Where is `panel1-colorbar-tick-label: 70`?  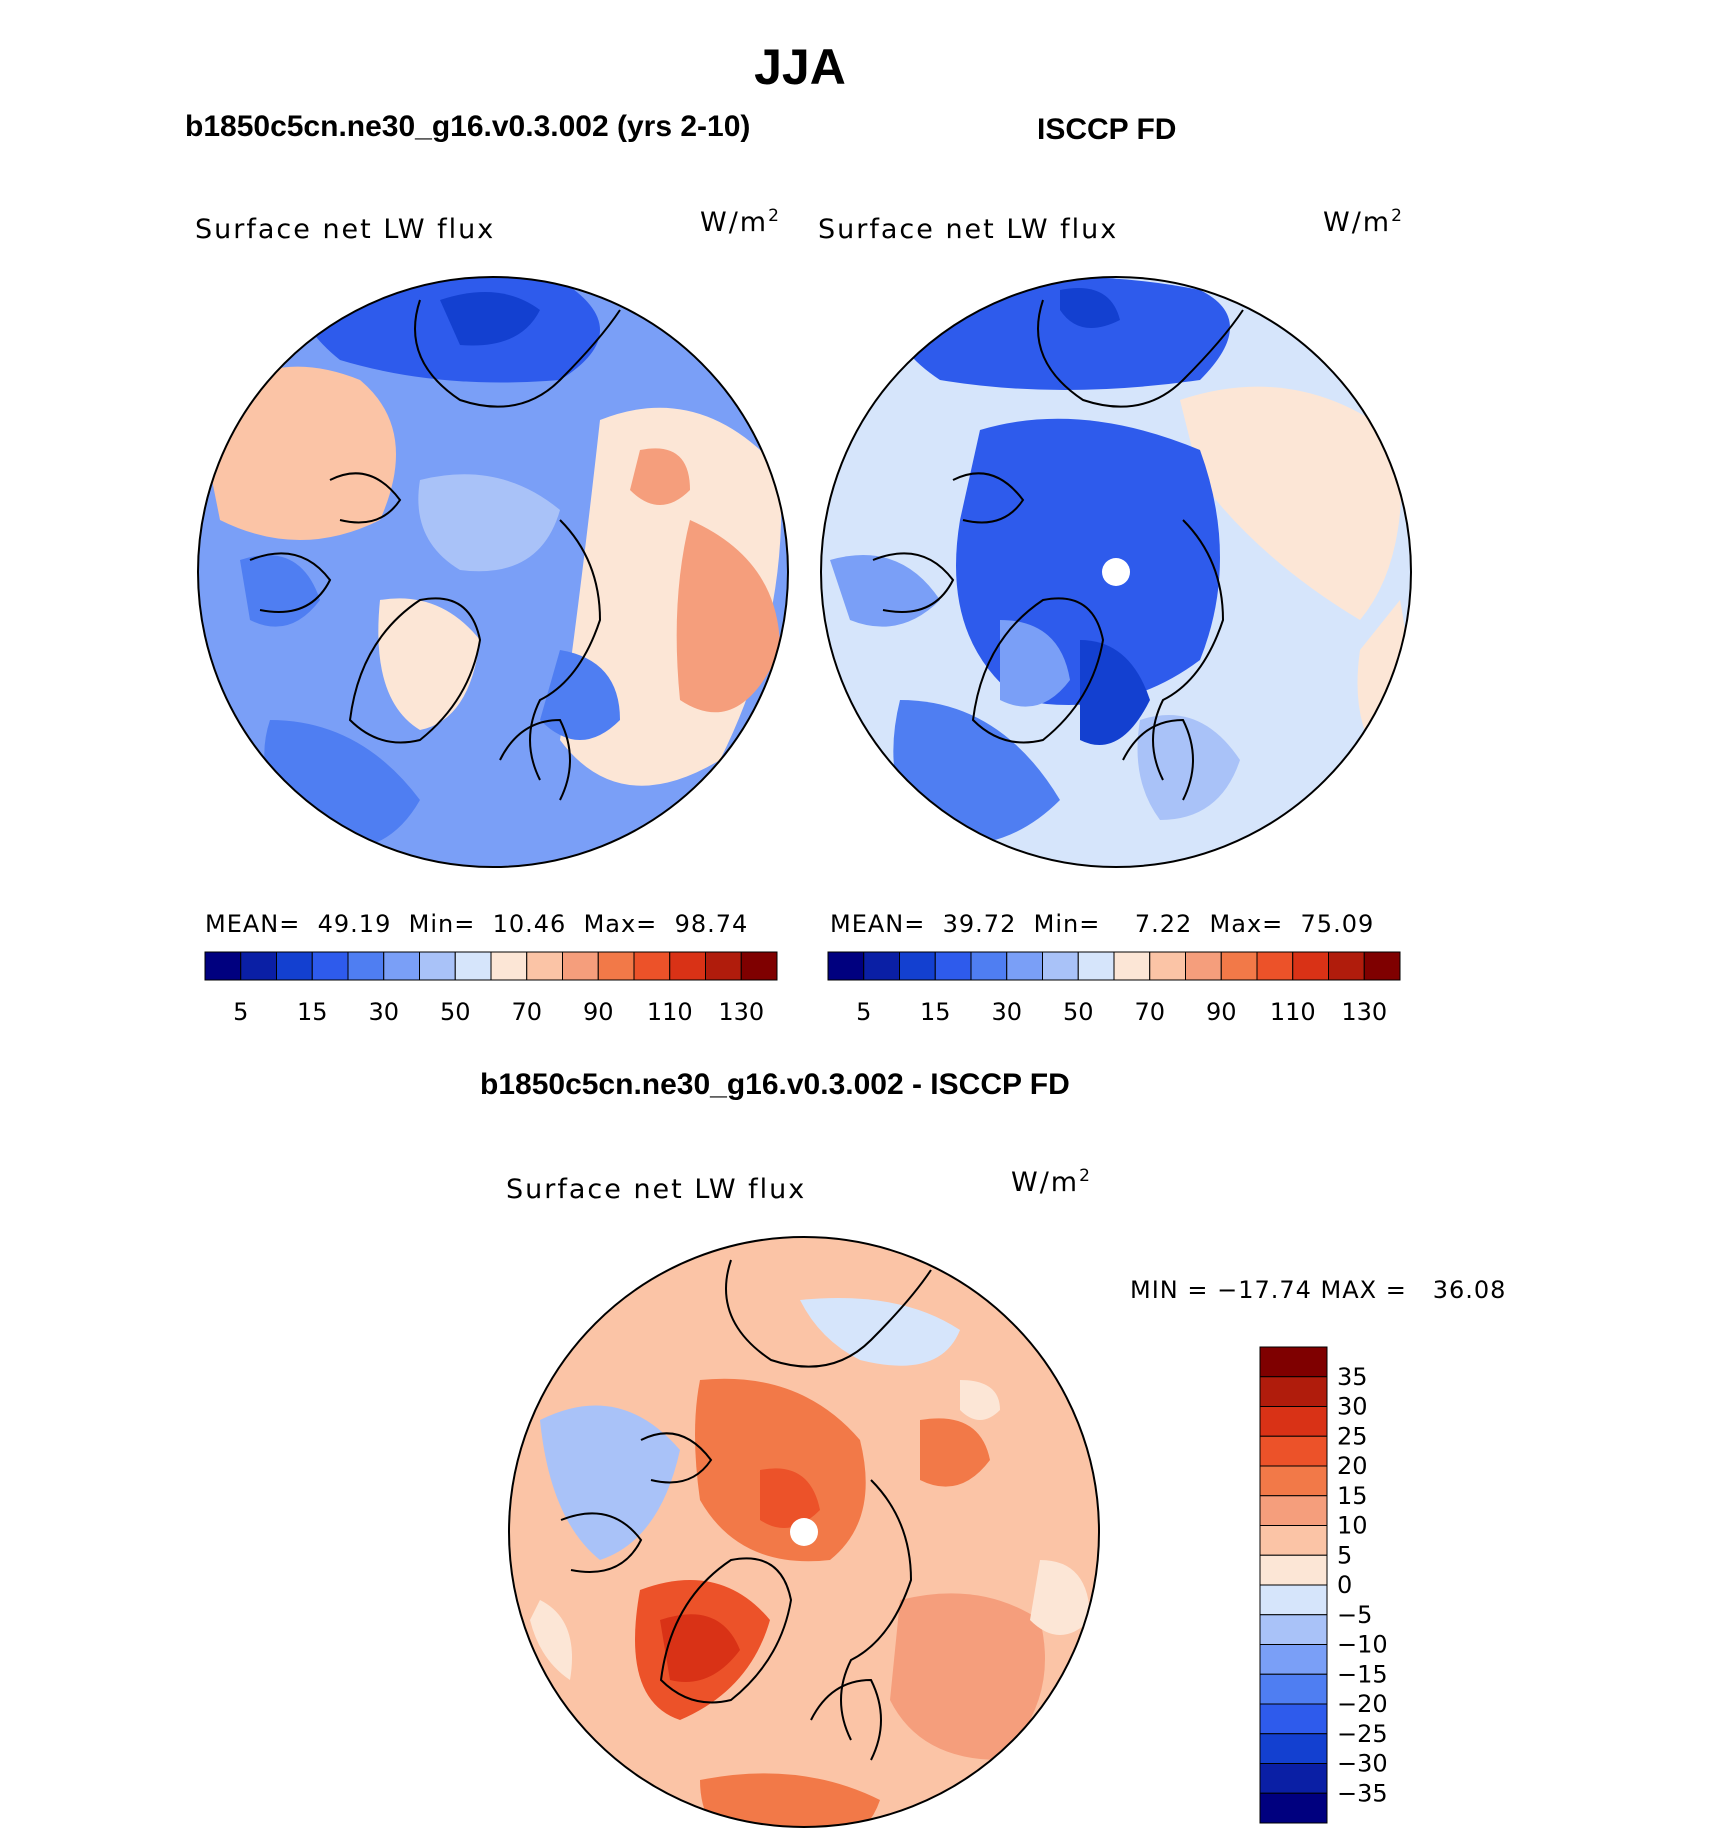
panel1-colorbar-tick-label: 70 is located at coordinates (526, 1012).